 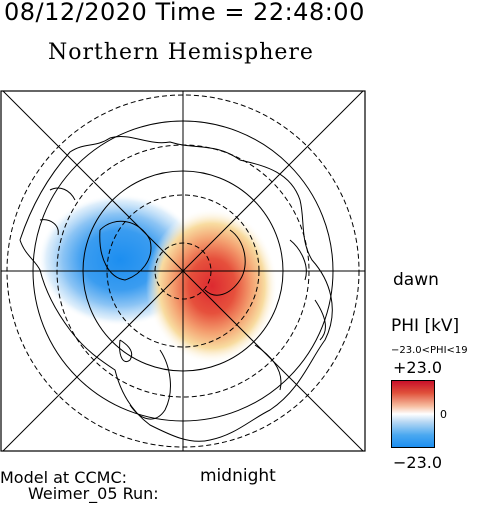 I want to click on positive-potential-cell, so click(x=212, y=286).